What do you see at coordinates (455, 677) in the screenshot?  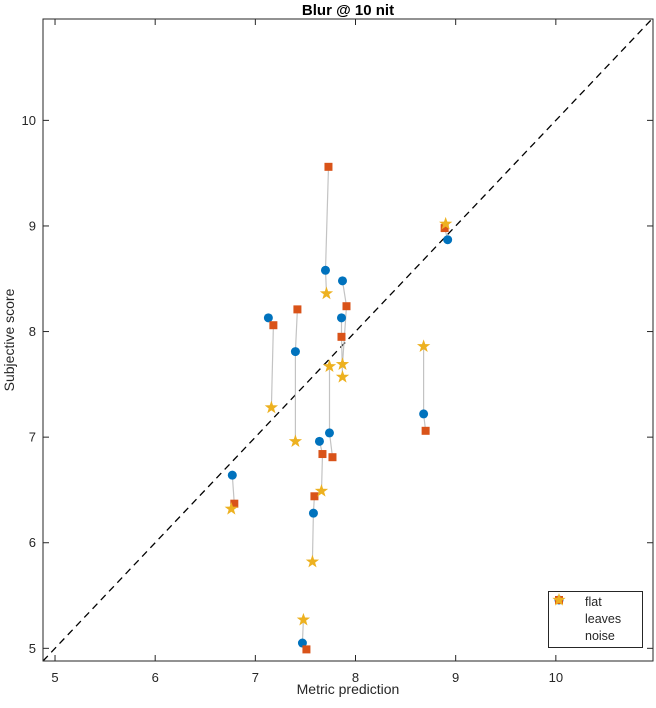 I see `x-tick-label: 9` at bounding box center [455, 677].